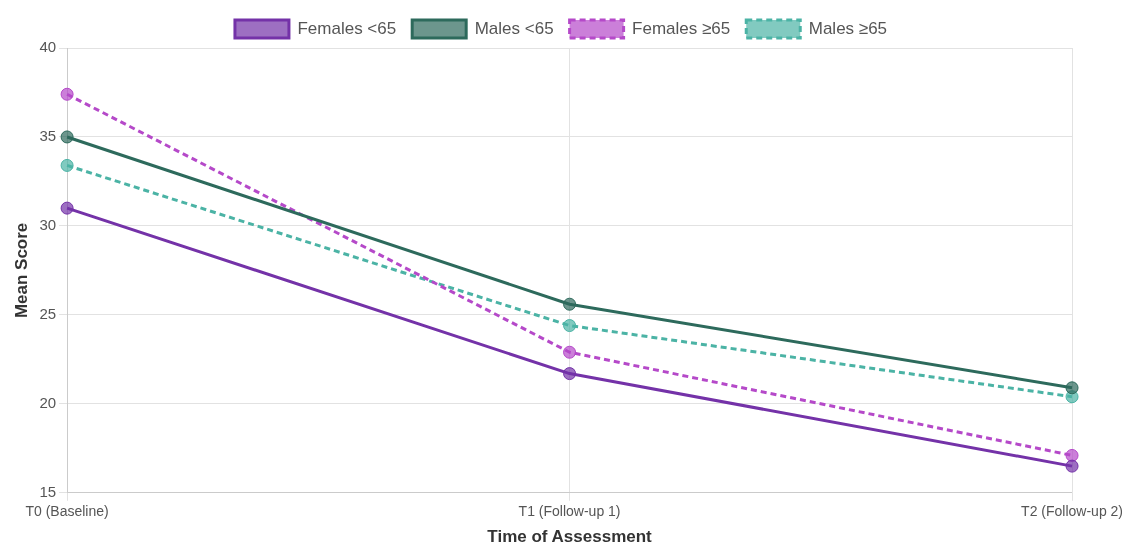 The image size is (1126, 556). I want to click on y-tick-label: 15, so click(48, 491).